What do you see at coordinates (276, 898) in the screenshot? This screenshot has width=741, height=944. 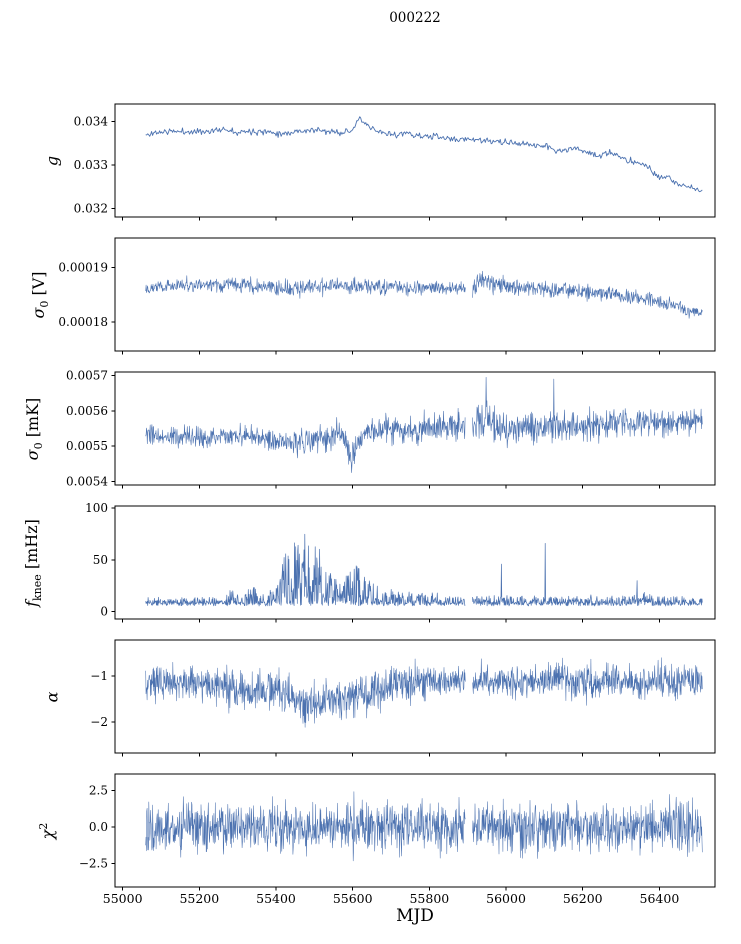 I see `x-tick-label: 55400` at bounding box center [276, 898].